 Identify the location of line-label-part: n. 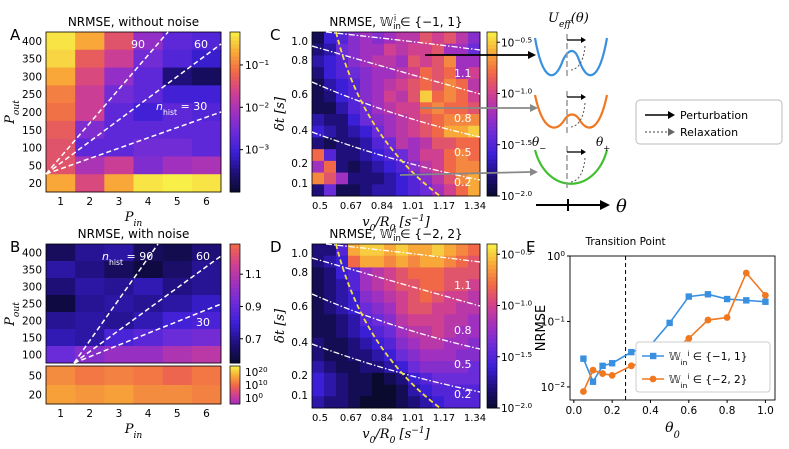
(159, 106).